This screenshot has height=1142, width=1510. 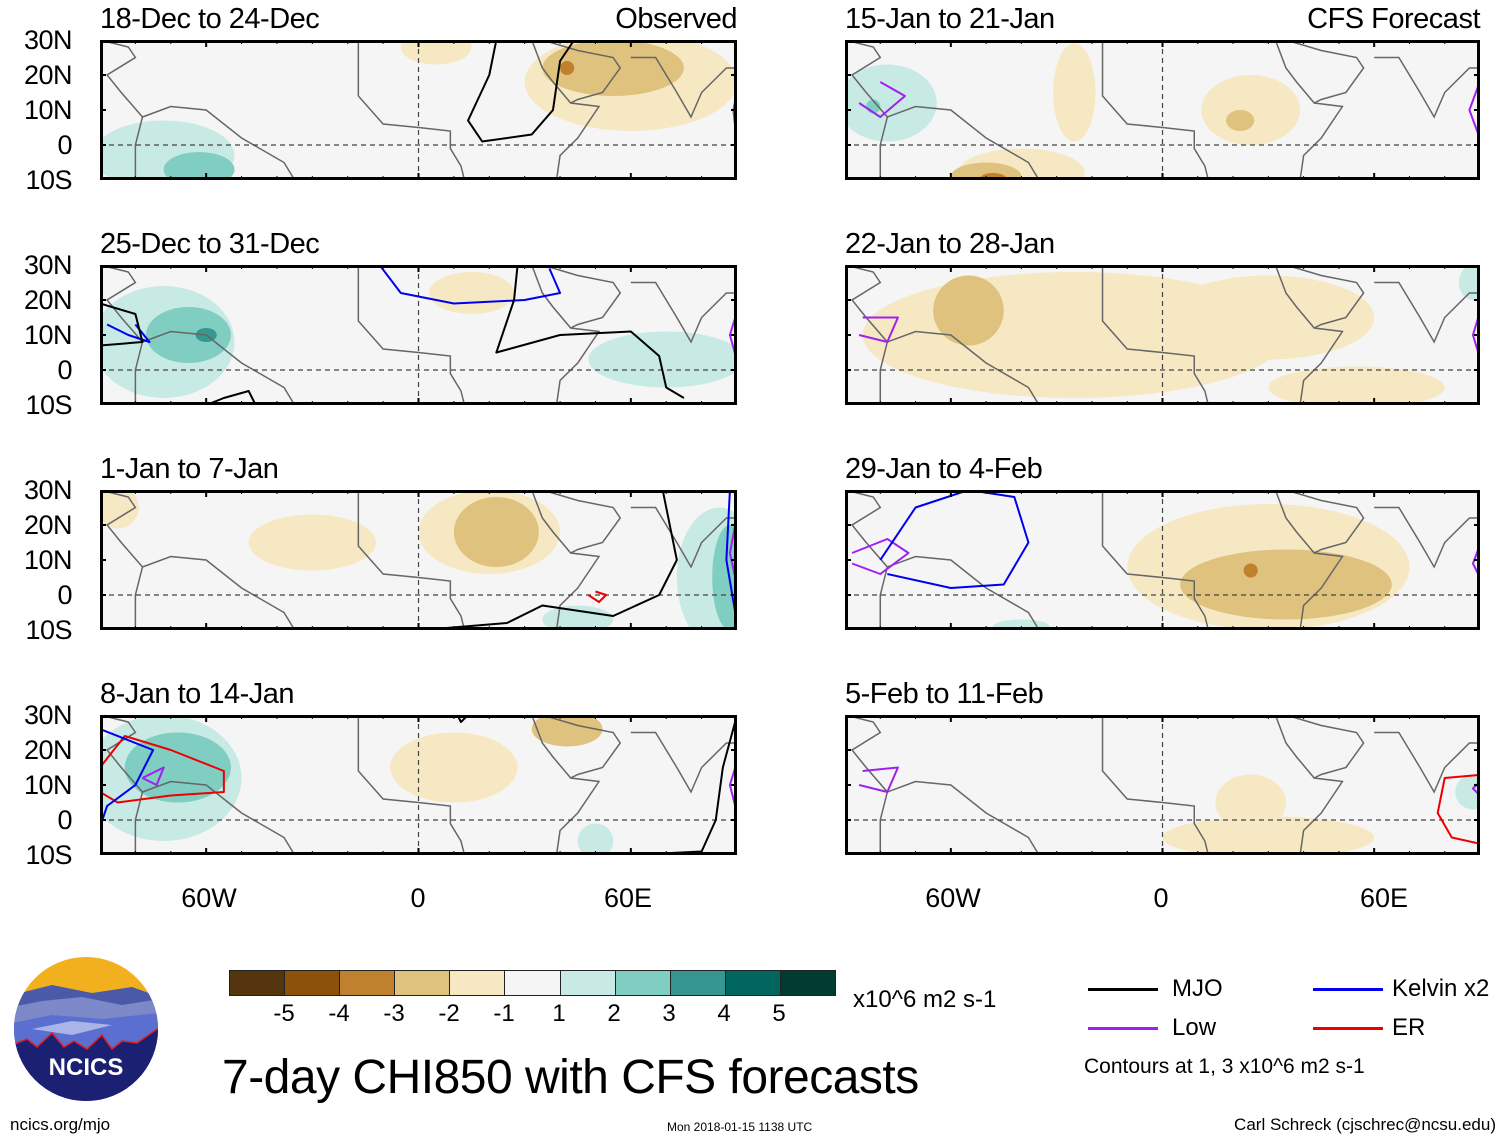 I want to click on colorbar, so click(x=532, y=983).